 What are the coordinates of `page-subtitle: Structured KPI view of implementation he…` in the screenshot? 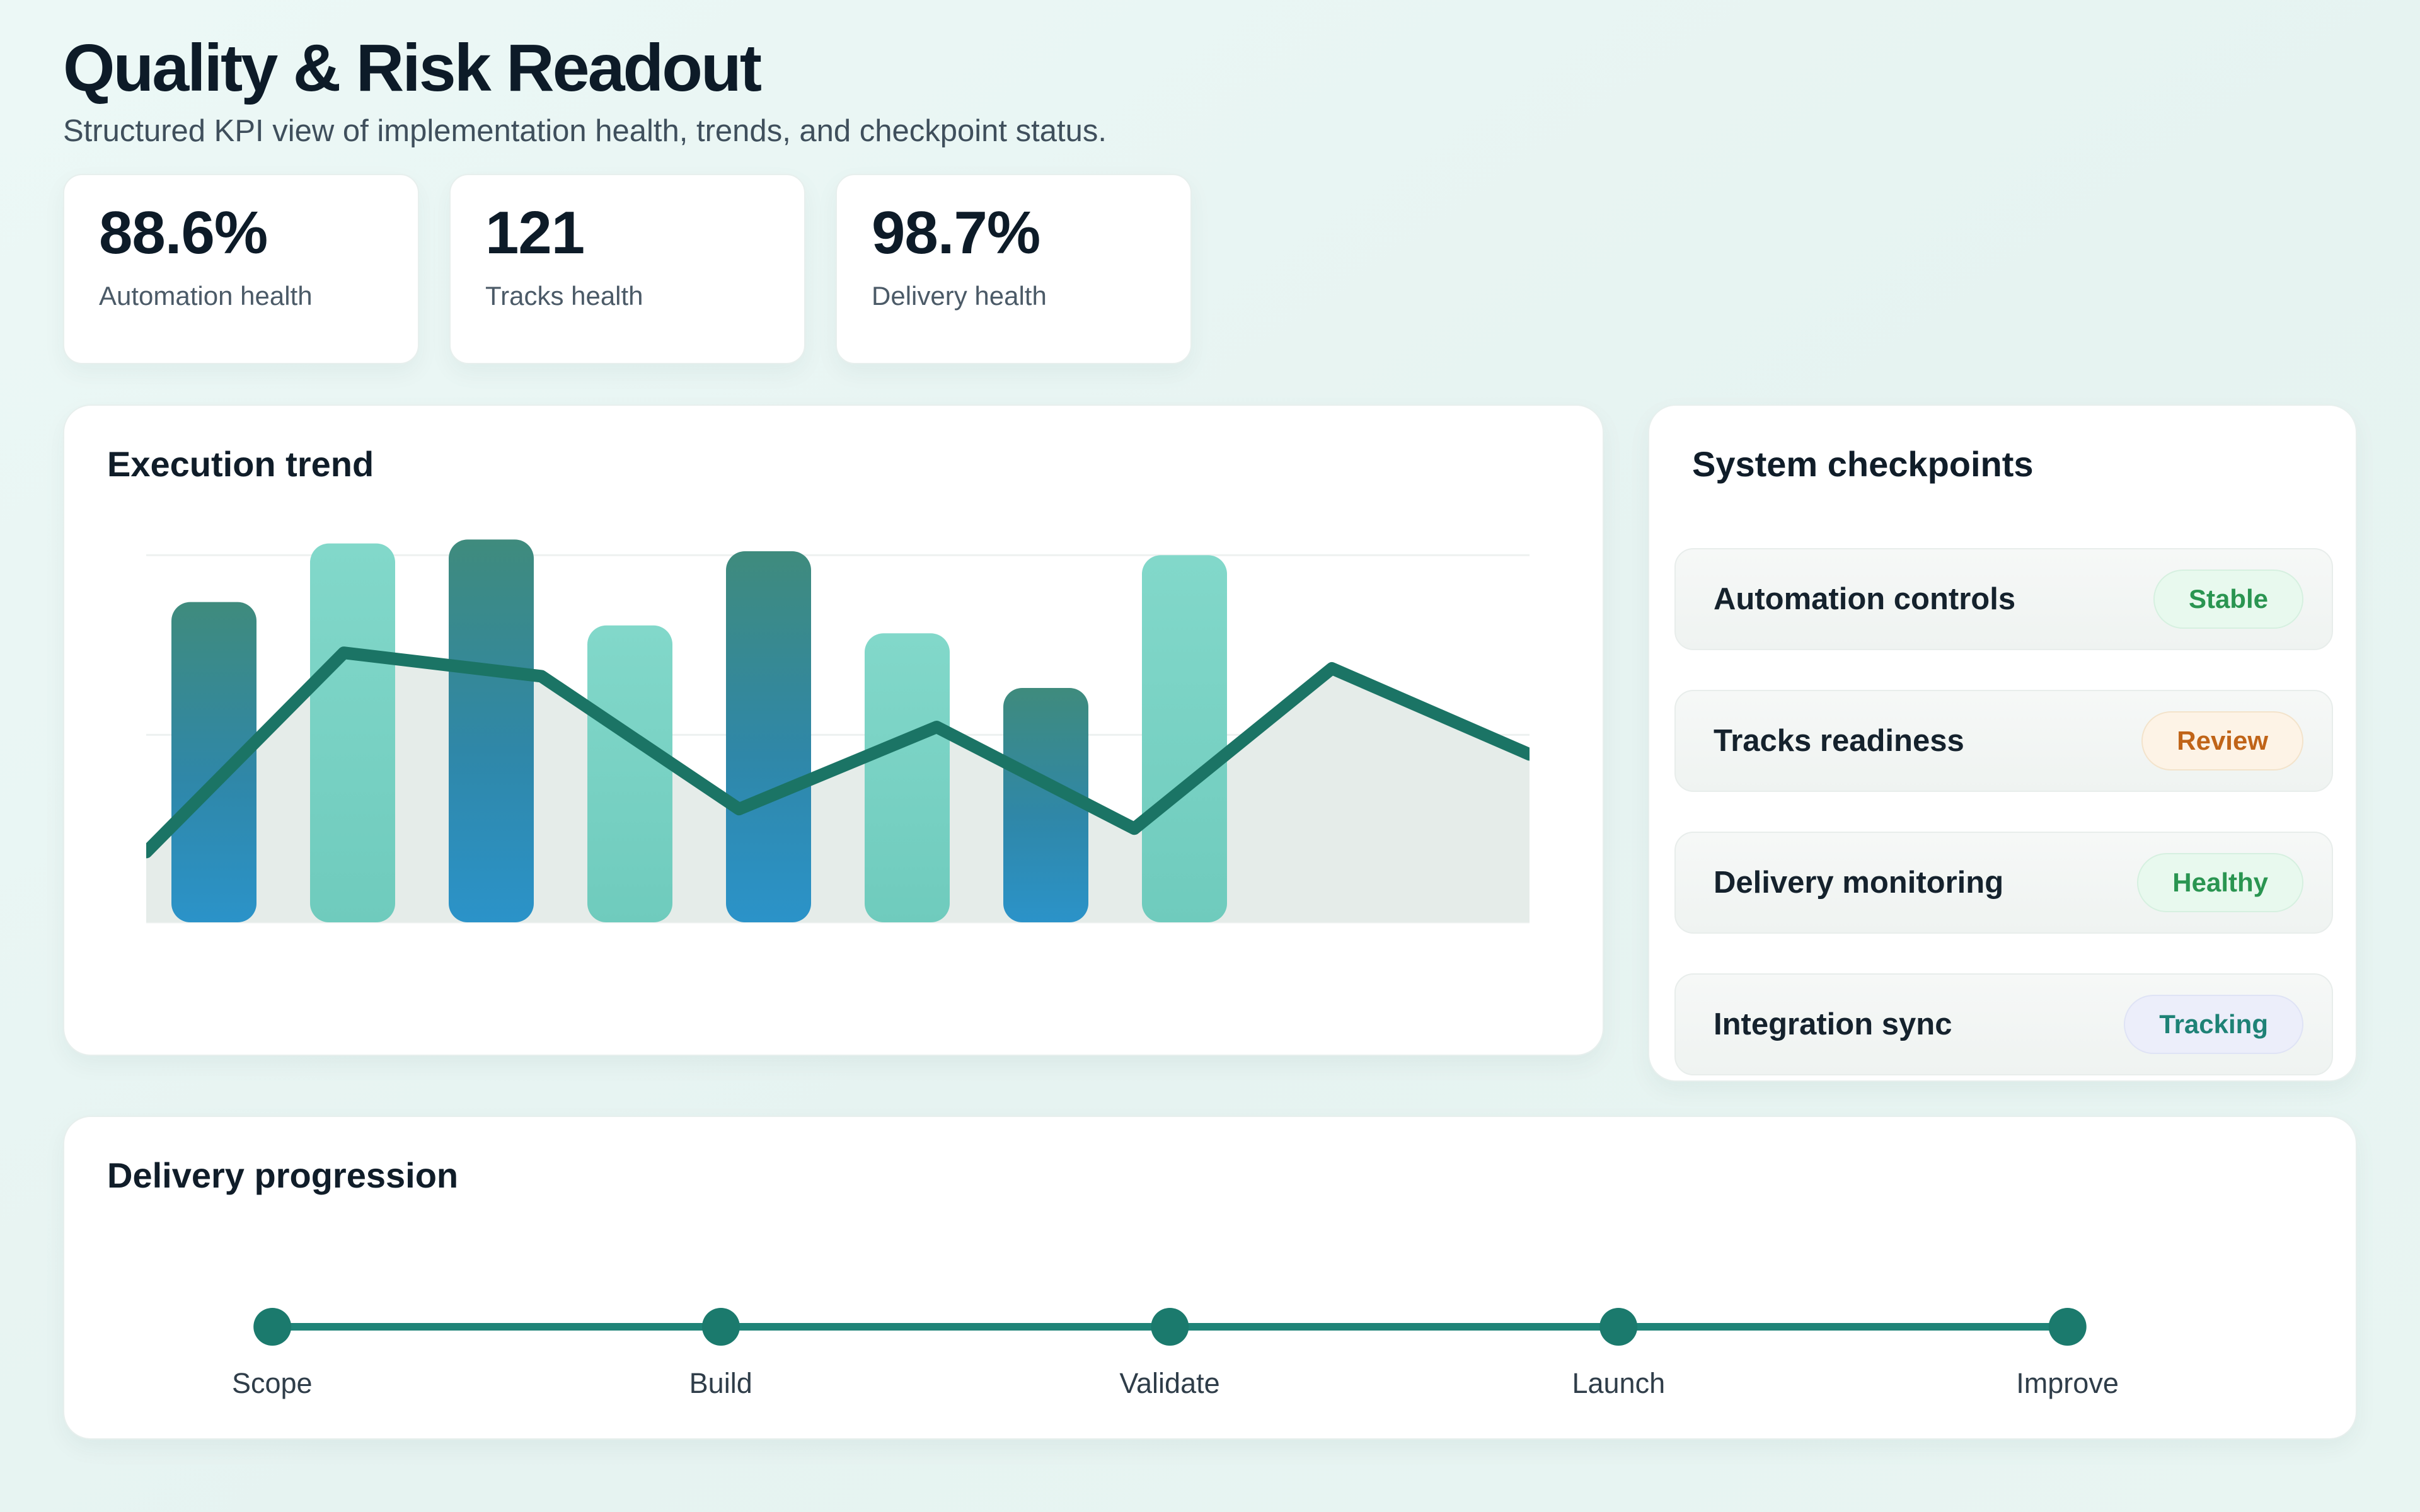 It's located at (585, 130).